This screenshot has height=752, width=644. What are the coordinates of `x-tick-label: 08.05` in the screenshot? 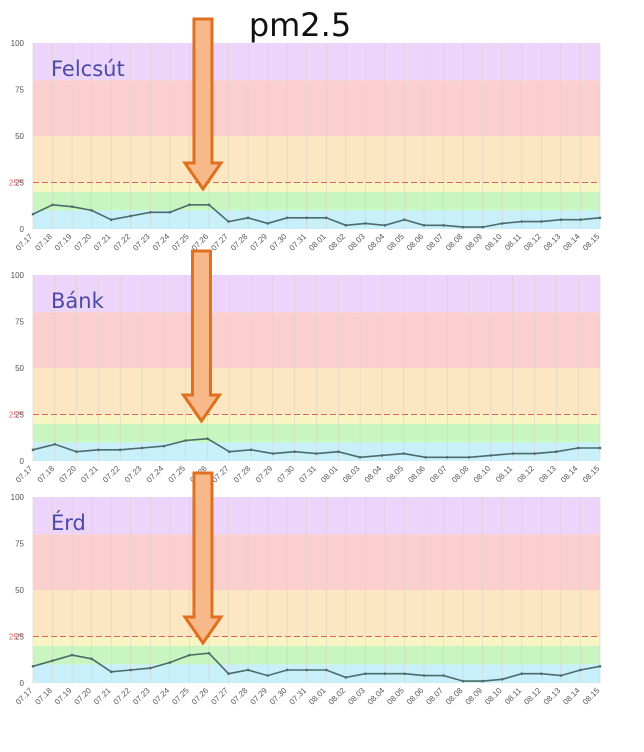 It's located at (395, 242).